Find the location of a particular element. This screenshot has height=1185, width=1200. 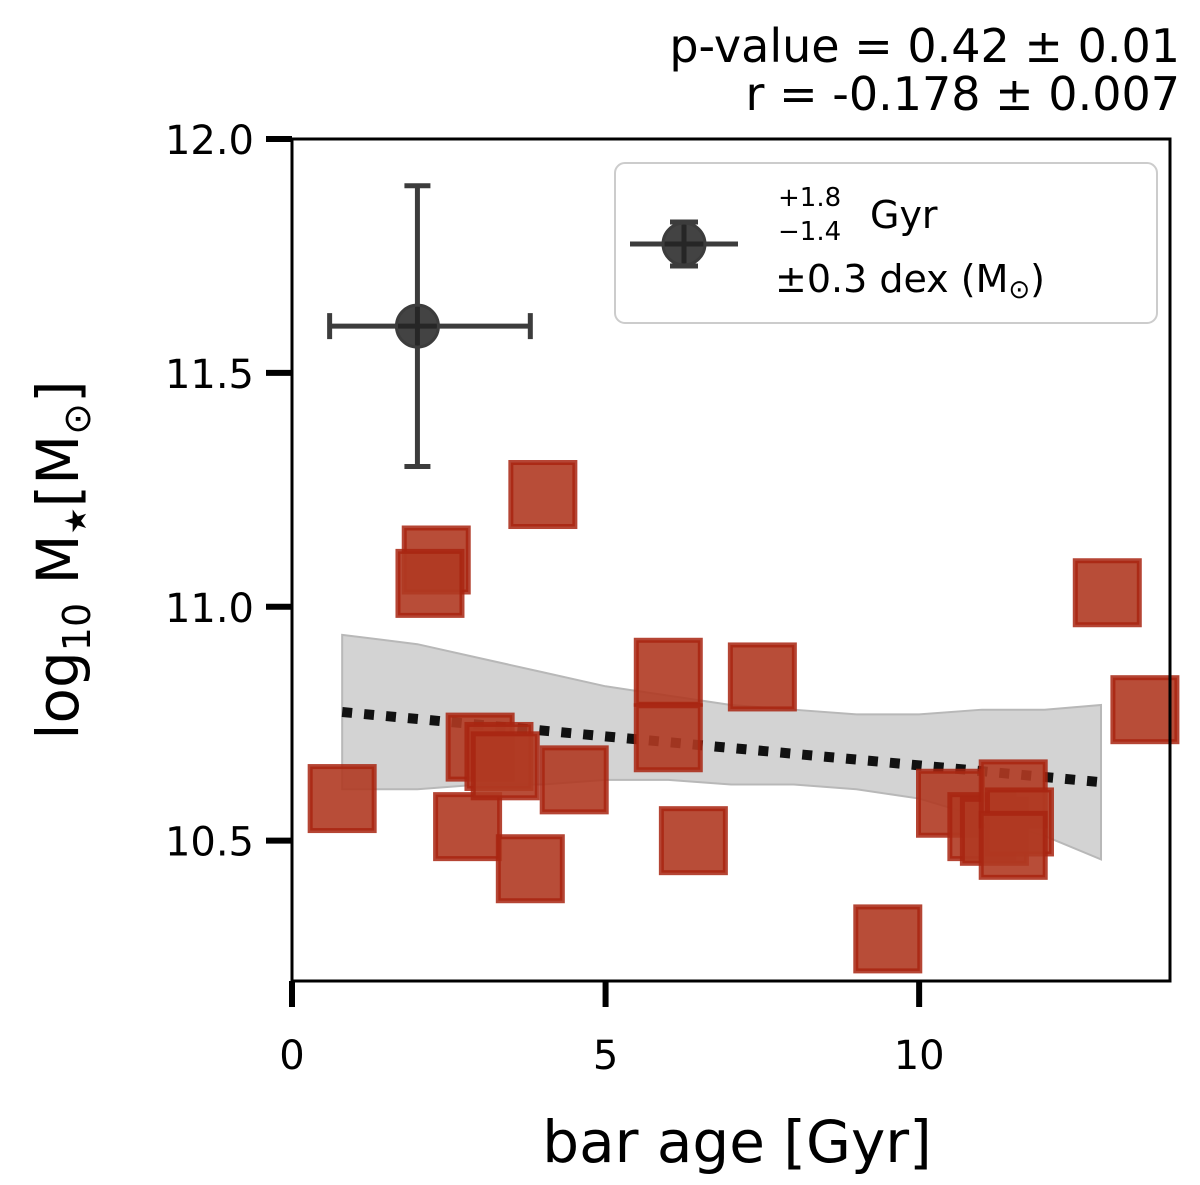

legend-sup: +1.8 is located at coordinates (809, 198).